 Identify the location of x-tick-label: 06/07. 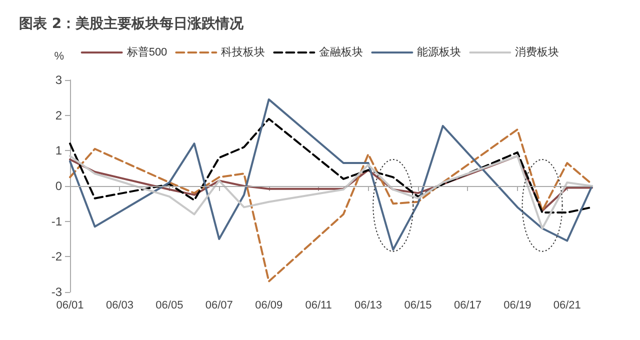
(219, 306).